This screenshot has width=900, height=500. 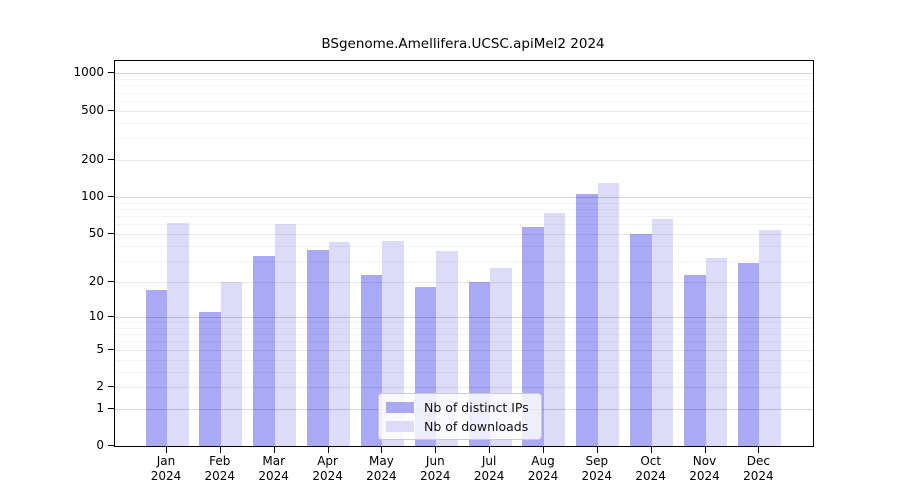 I want to click on y-tick-label: 500, so click(x=92, y=109).